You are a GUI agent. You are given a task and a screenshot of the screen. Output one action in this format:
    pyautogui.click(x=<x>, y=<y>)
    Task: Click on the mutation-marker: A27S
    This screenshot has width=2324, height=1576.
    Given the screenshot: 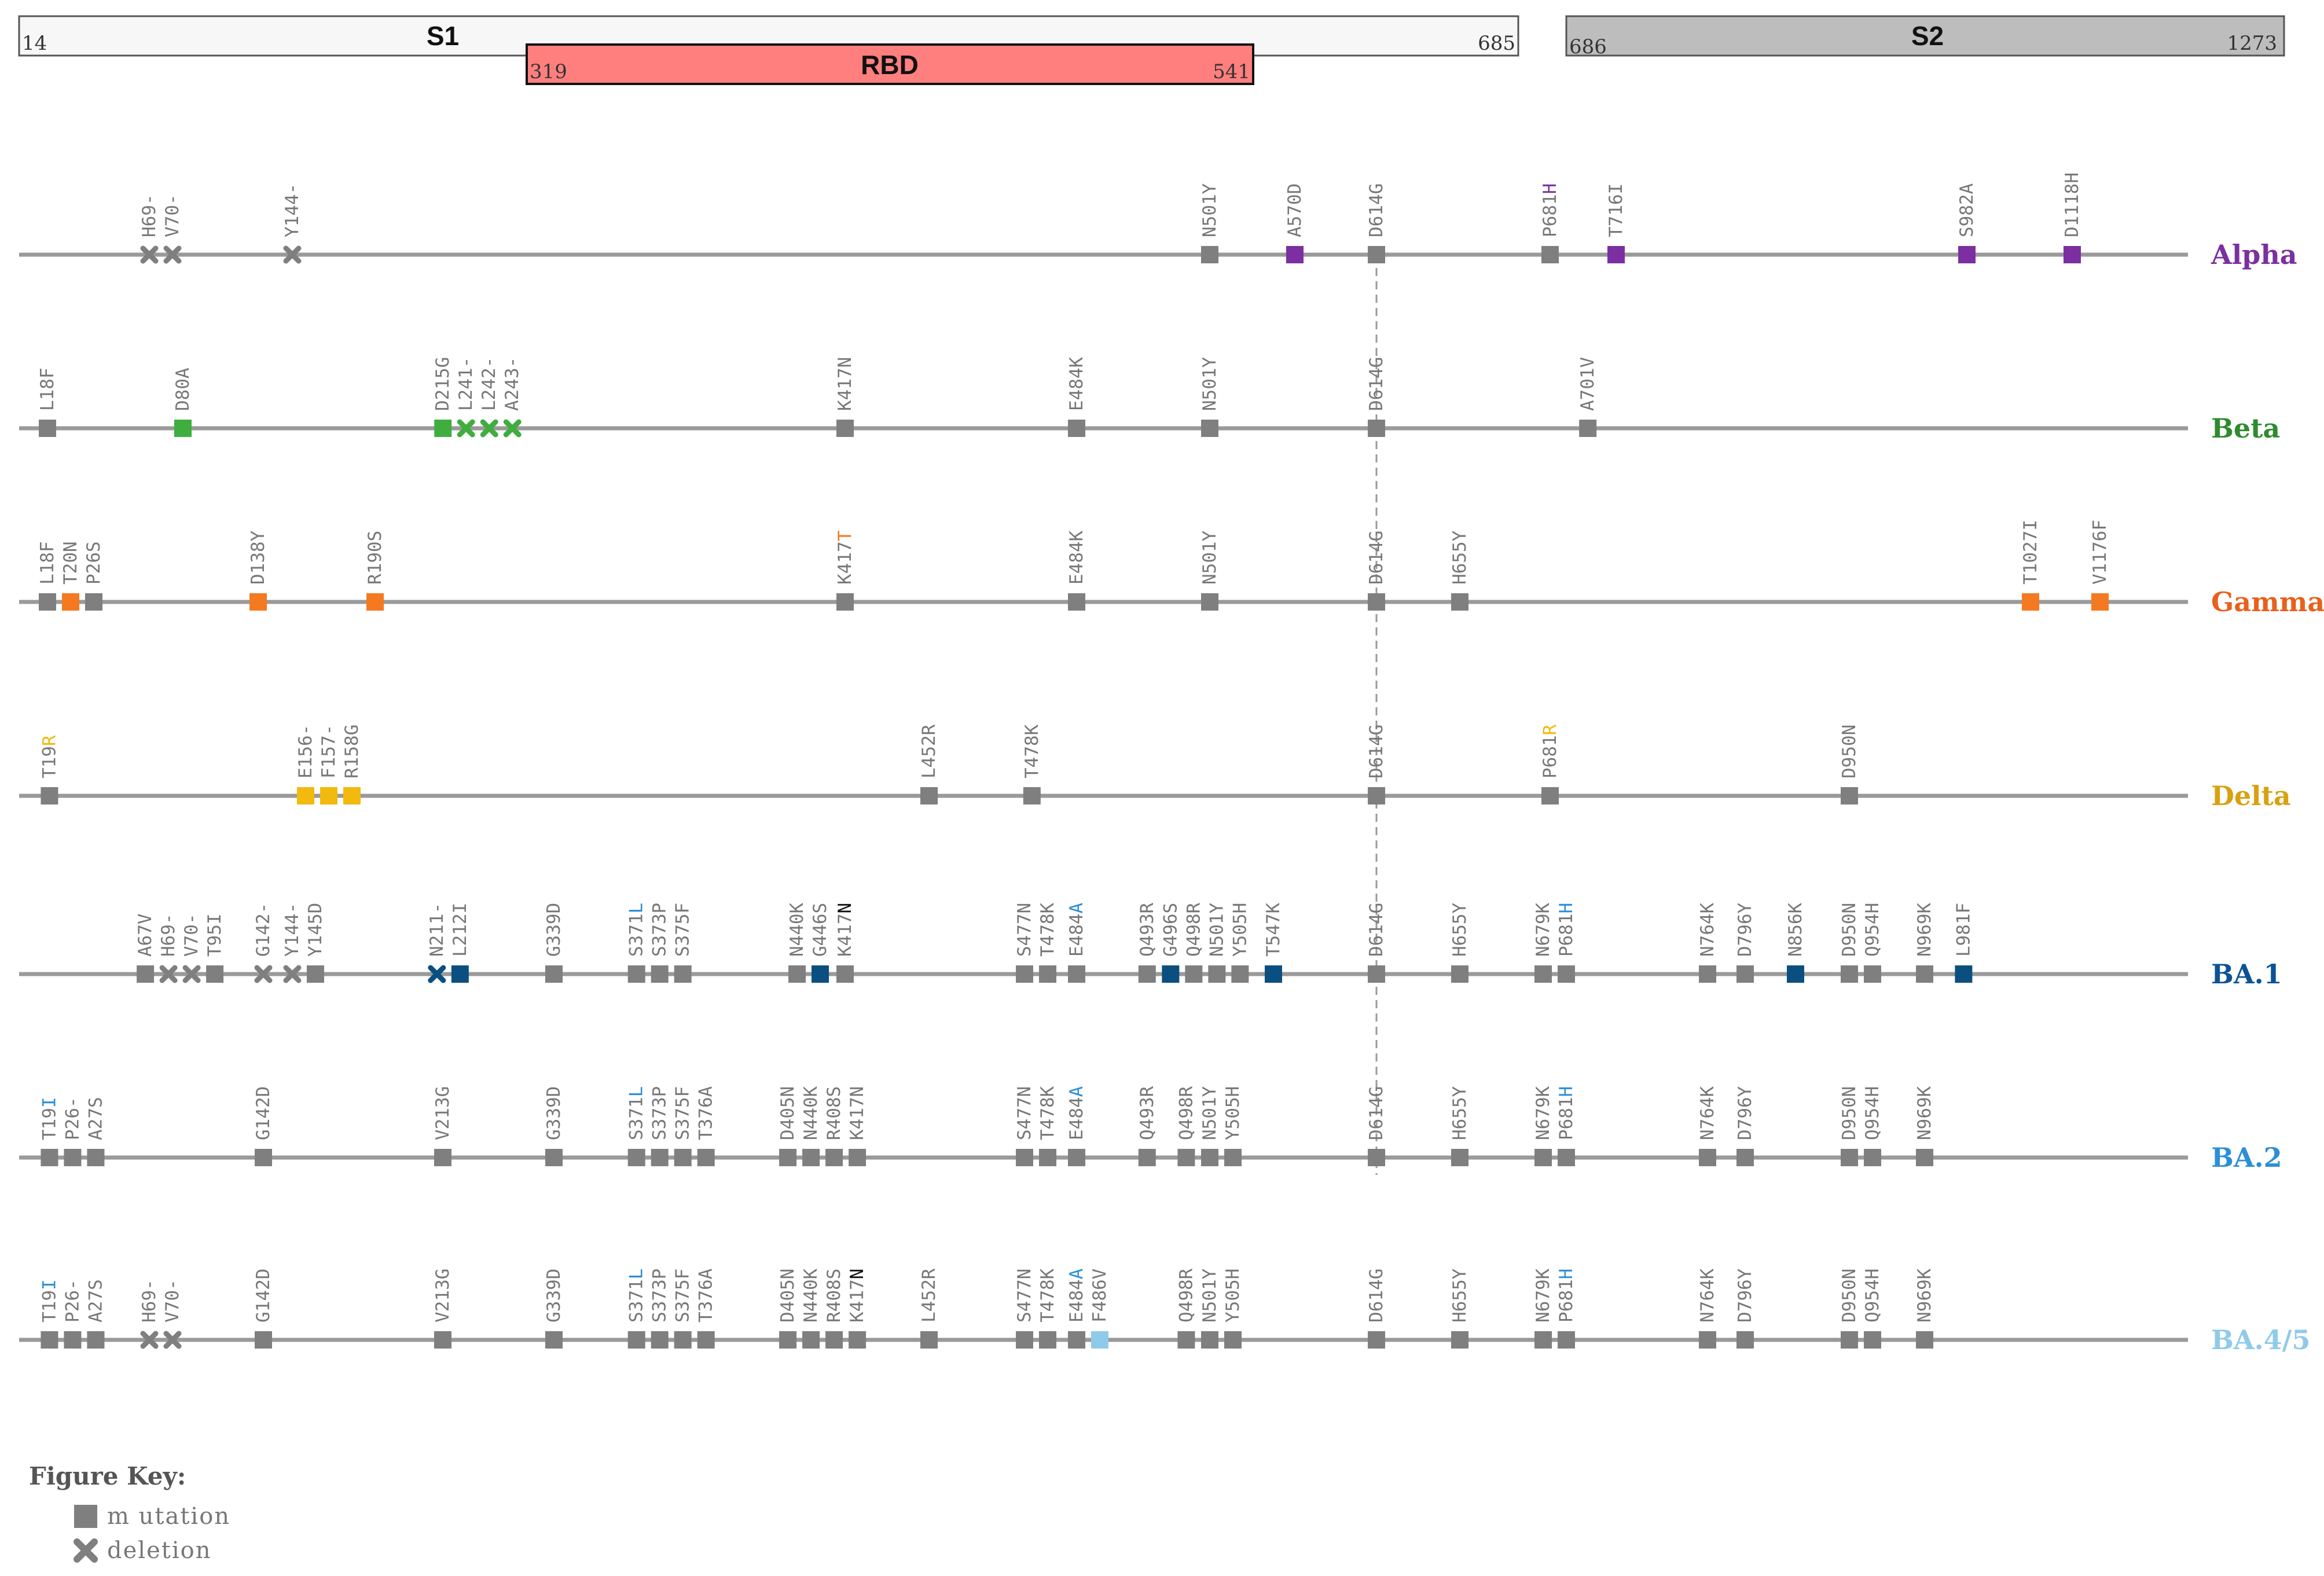 What is the action you would take?
    pyautogui.click(x=95, y=1131)
    